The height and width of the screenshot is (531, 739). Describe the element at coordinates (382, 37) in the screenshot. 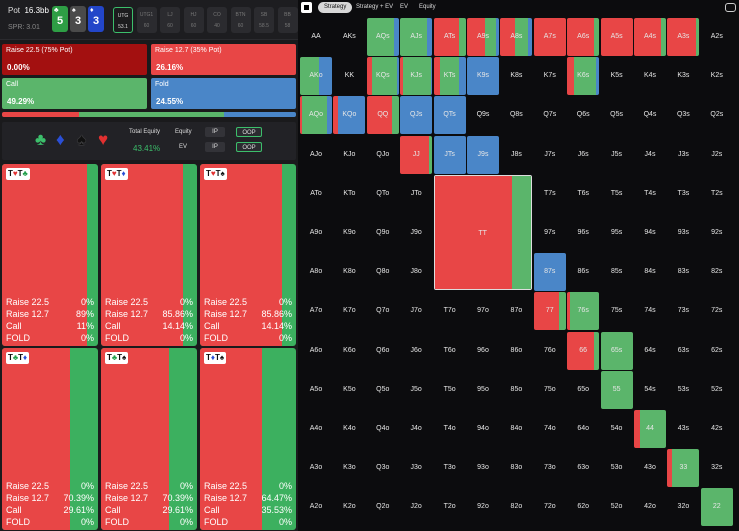

I see `hand-cell-aqs: AQs` at that location.